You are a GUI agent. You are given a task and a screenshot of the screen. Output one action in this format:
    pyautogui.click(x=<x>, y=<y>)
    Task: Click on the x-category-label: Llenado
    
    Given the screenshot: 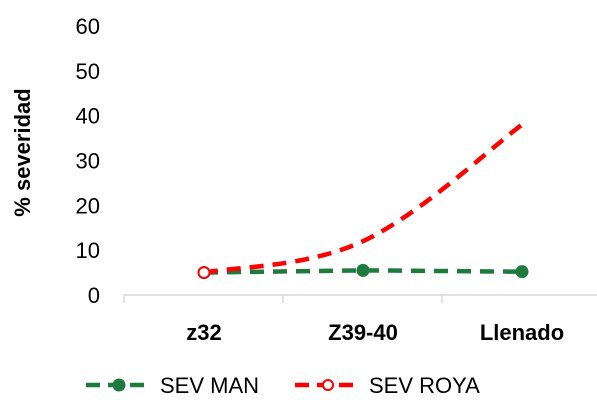 What is the action you would take?
    pyautogui.click(x=522, y=332)
    